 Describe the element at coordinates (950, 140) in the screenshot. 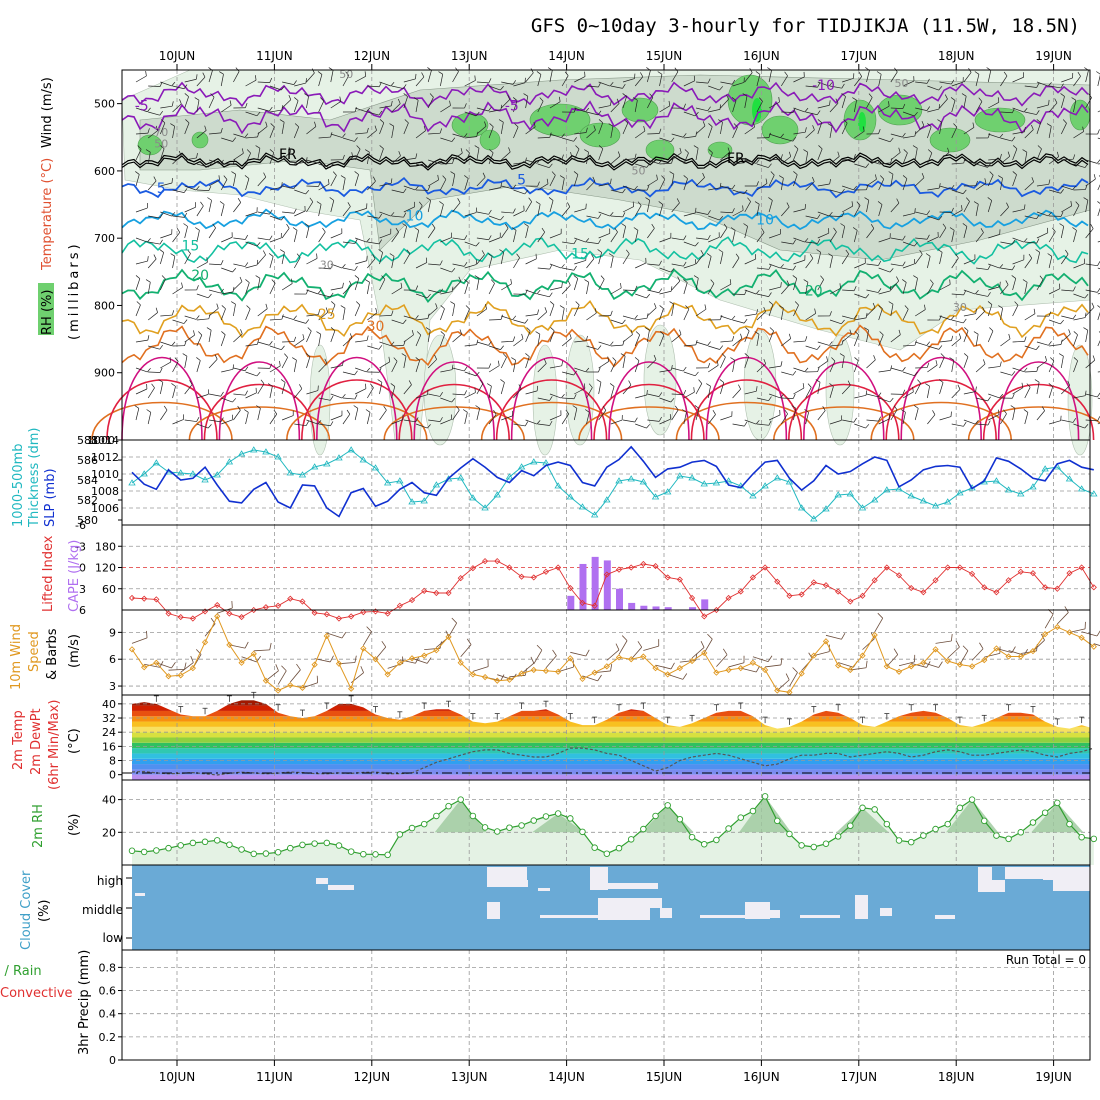

I see `rh-moist-blob` at that location.